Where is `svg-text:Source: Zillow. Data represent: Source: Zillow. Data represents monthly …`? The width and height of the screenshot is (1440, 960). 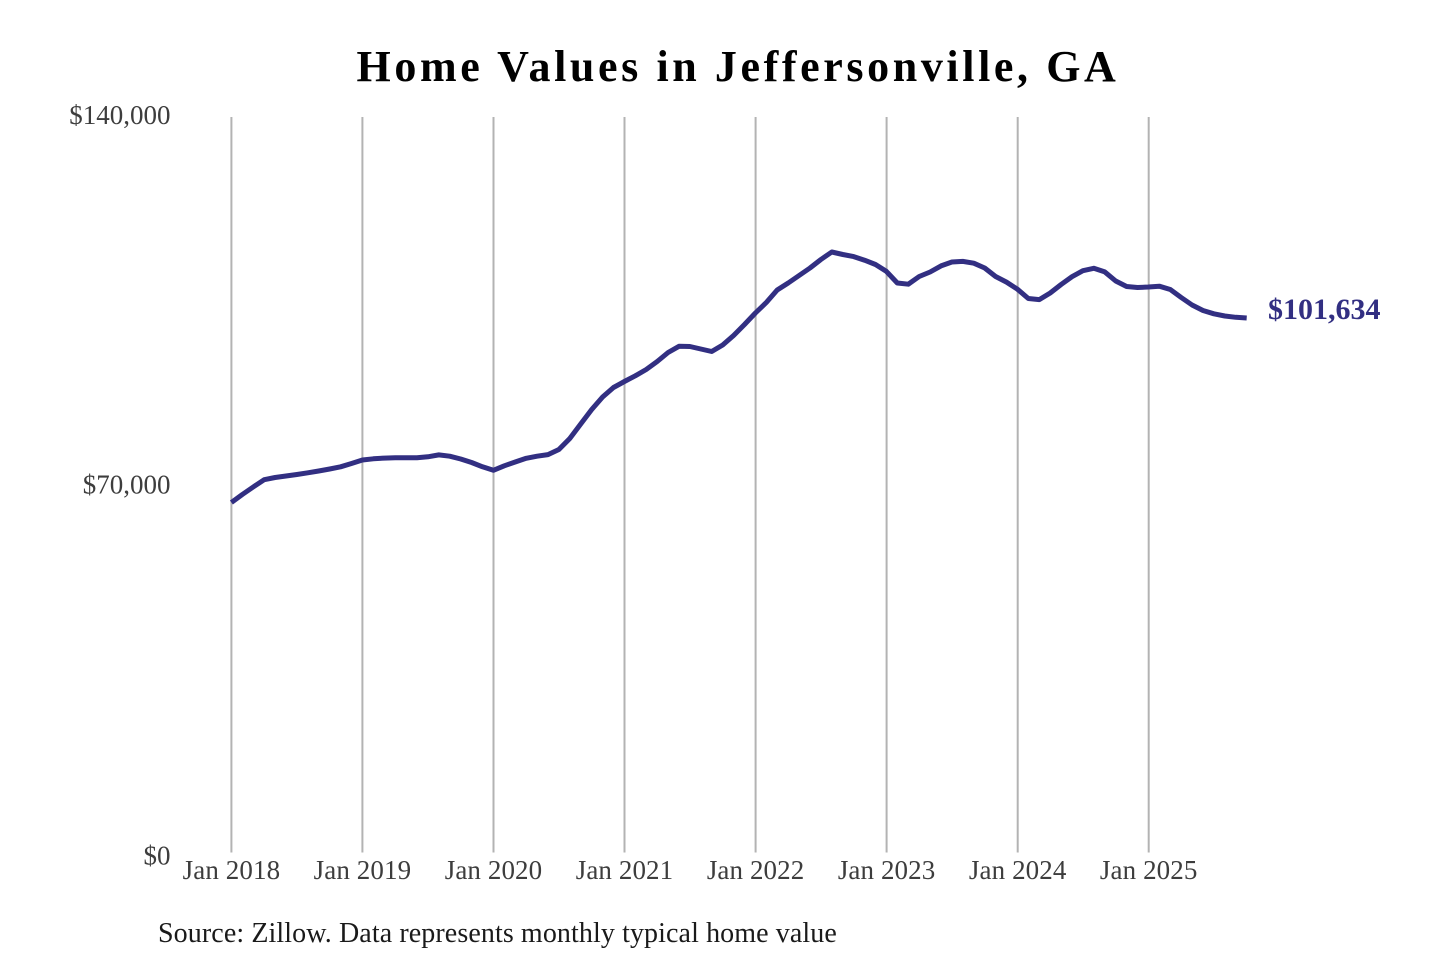 svg-text:Source: Zillow. Data represent: Source: Zillow. Data represents monthly … is located at coordinates (497, 933).